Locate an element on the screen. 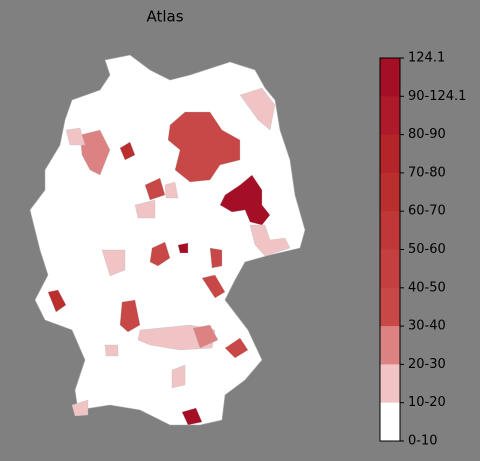 The width and height of the screenshot is (480, 461). map-title: Atlas is located at coordinates (164, 17).